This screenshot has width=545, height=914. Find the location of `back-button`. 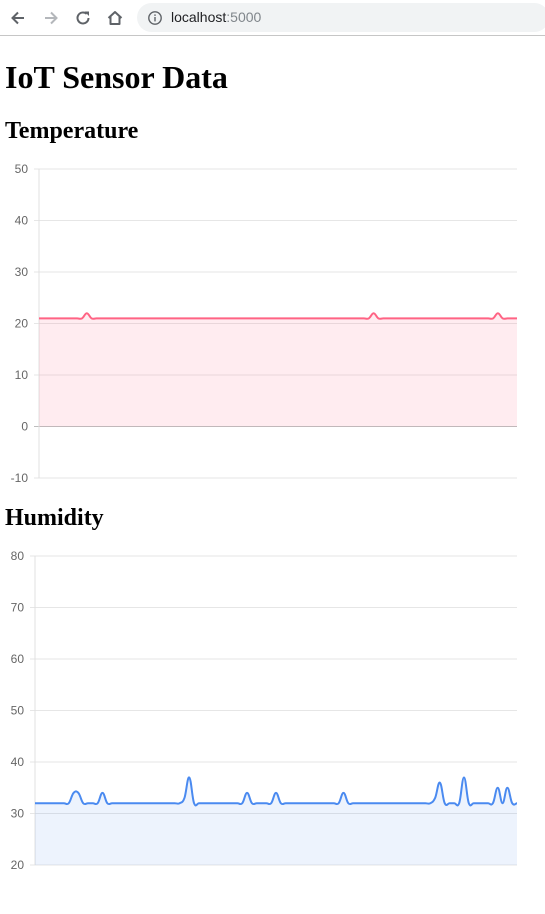

back-button is located at coordinates (18, 18).